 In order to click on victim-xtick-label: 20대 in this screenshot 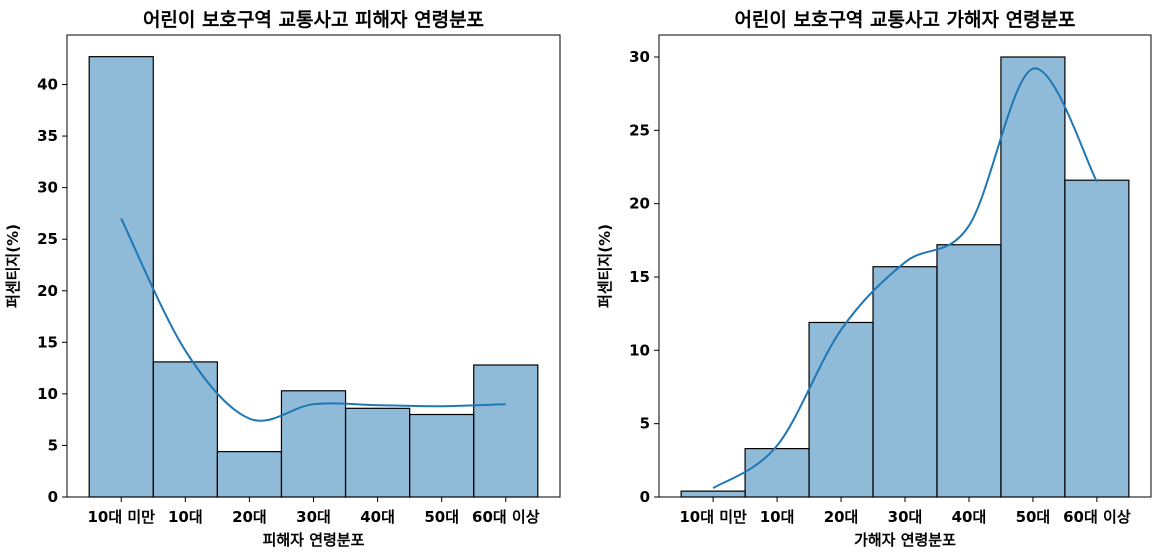, I will do `click(249, 517)`.